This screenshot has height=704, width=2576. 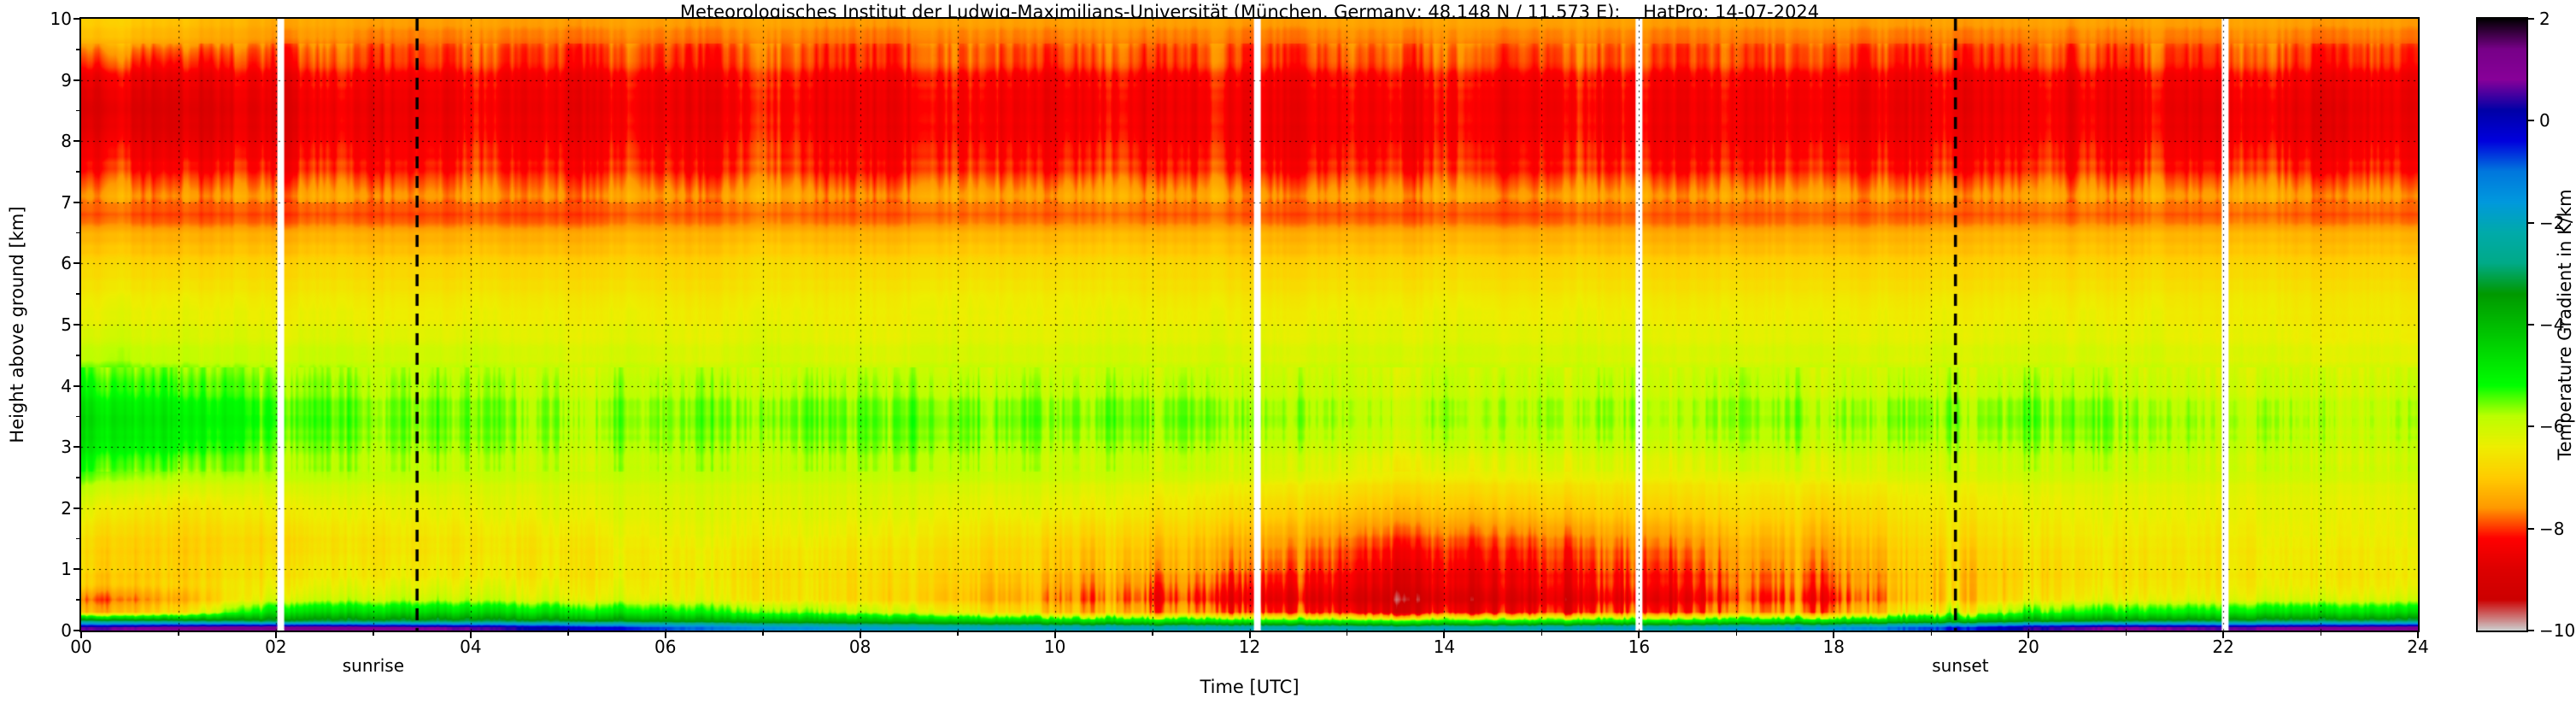 What do you see at coordinates (859, 647) in the screenshot?
I see `x-tick-label: 08` at bounding box center [859, 647].